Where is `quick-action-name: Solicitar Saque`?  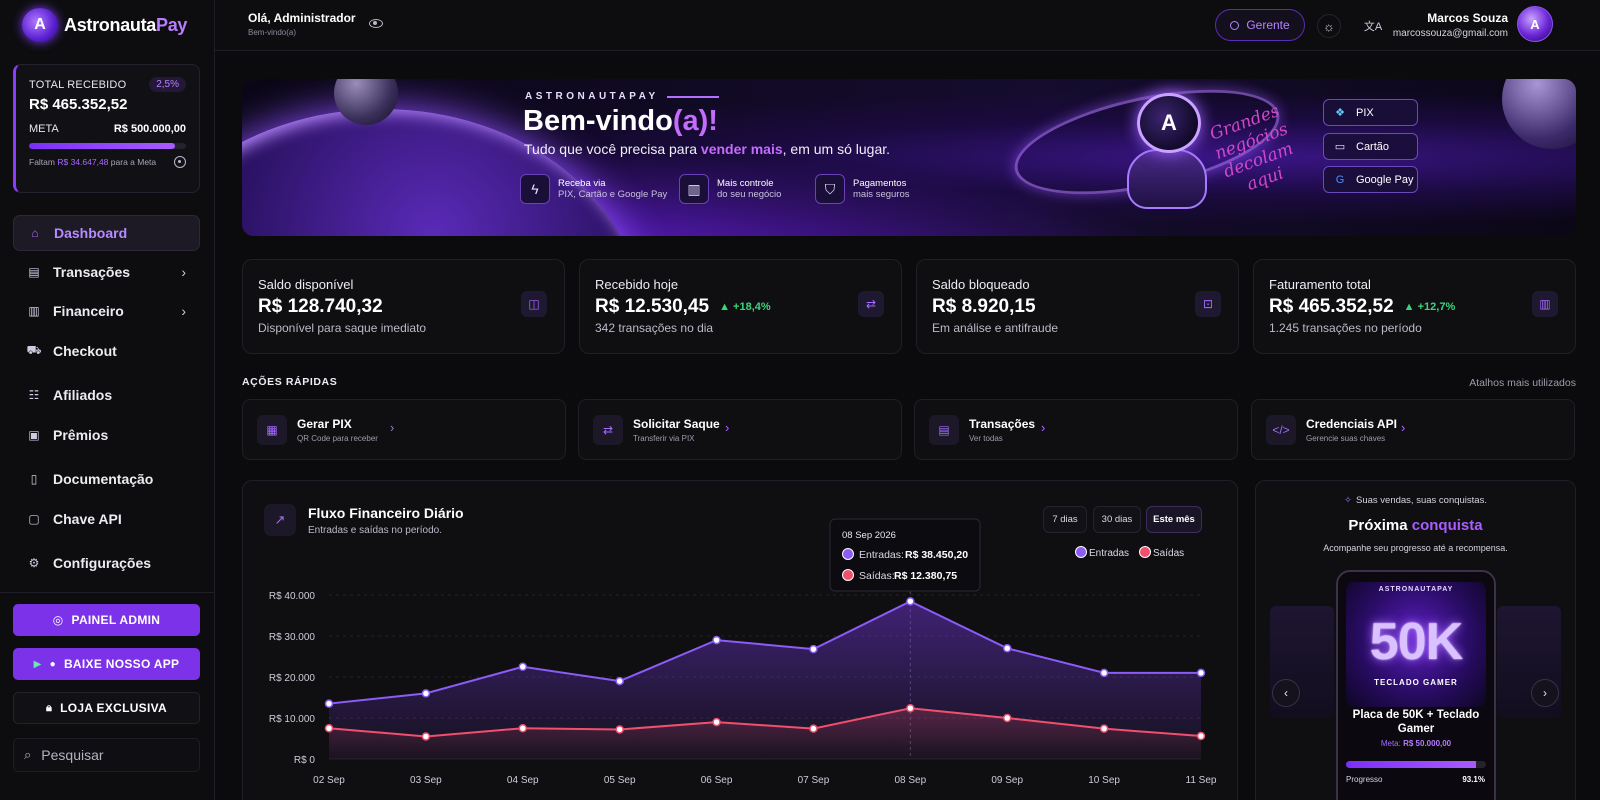
quick-action-name: Solicitar Saque is located at coordinates (676, 424).